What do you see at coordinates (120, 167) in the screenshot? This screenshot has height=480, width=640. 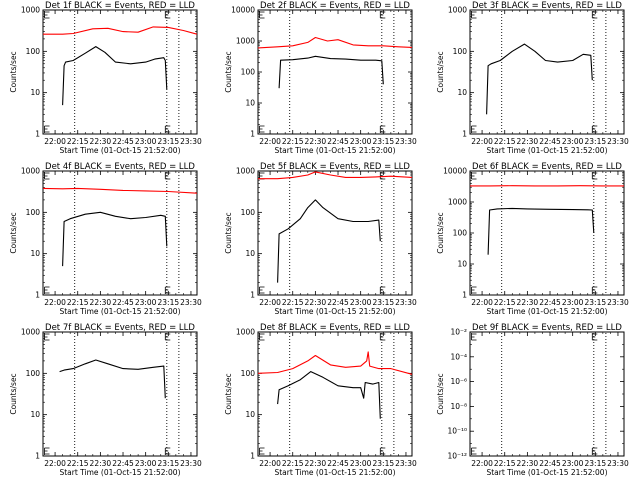 I see `panel-title: Det 4f BLACK = Events, RED = LLD` at bounding box center [120, 167].